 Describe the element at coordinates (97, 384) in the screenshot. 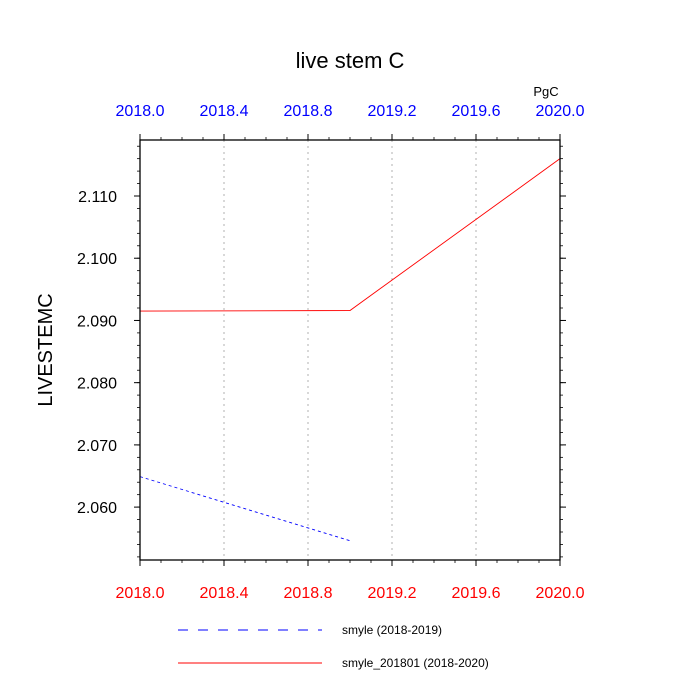

I see `y-tick-label: 2.080` at that location.